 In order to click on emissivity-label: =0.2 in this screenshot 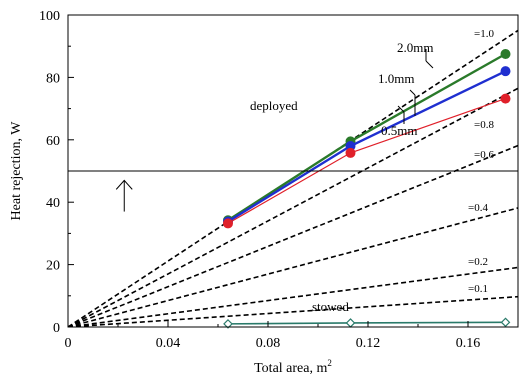, I will do `click(478, 262)`.